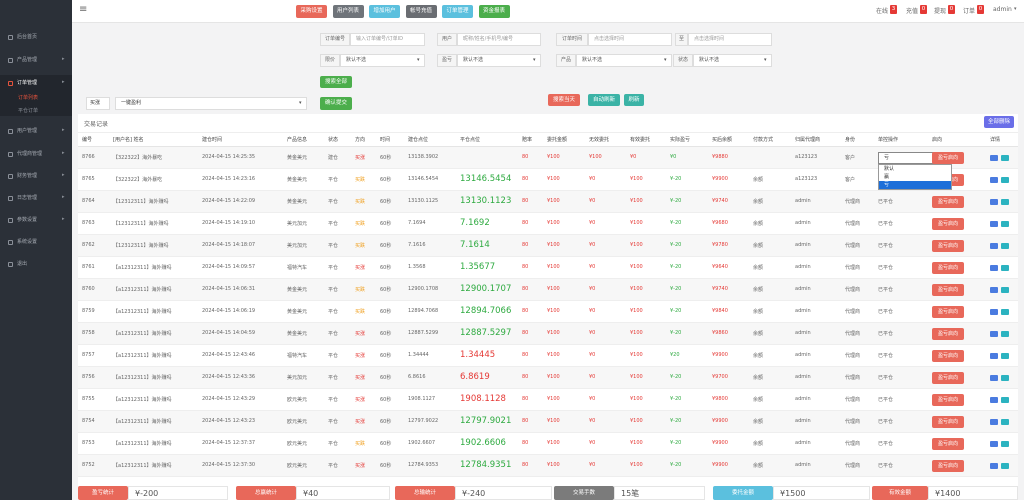  Describe the element at coordinates (27, 242) in the screenshot. I see `menu-item: 系统设置` at that location.